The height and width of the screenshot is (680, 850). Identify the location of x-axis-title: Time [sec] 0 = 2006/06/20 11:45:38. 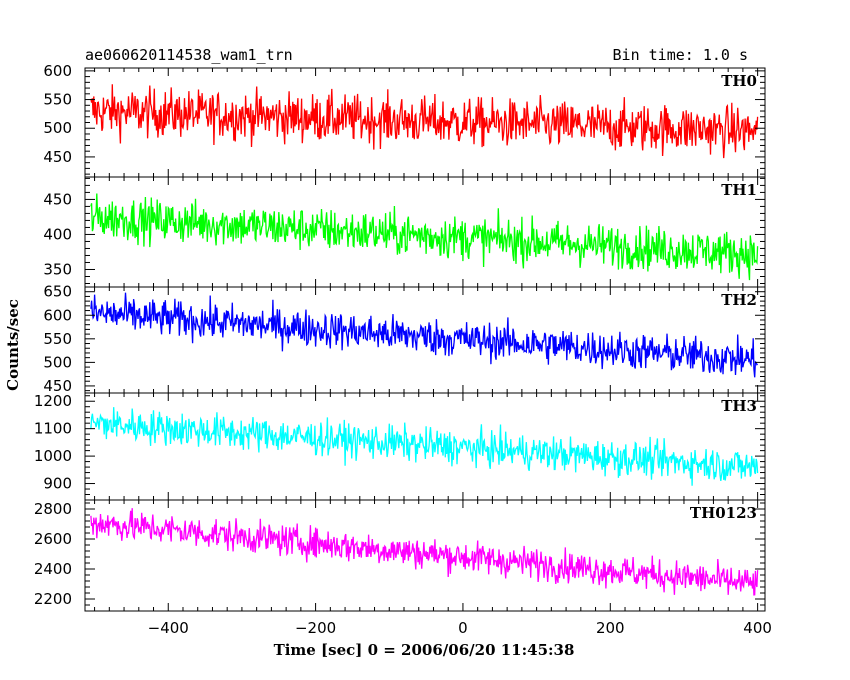
(424, 650).